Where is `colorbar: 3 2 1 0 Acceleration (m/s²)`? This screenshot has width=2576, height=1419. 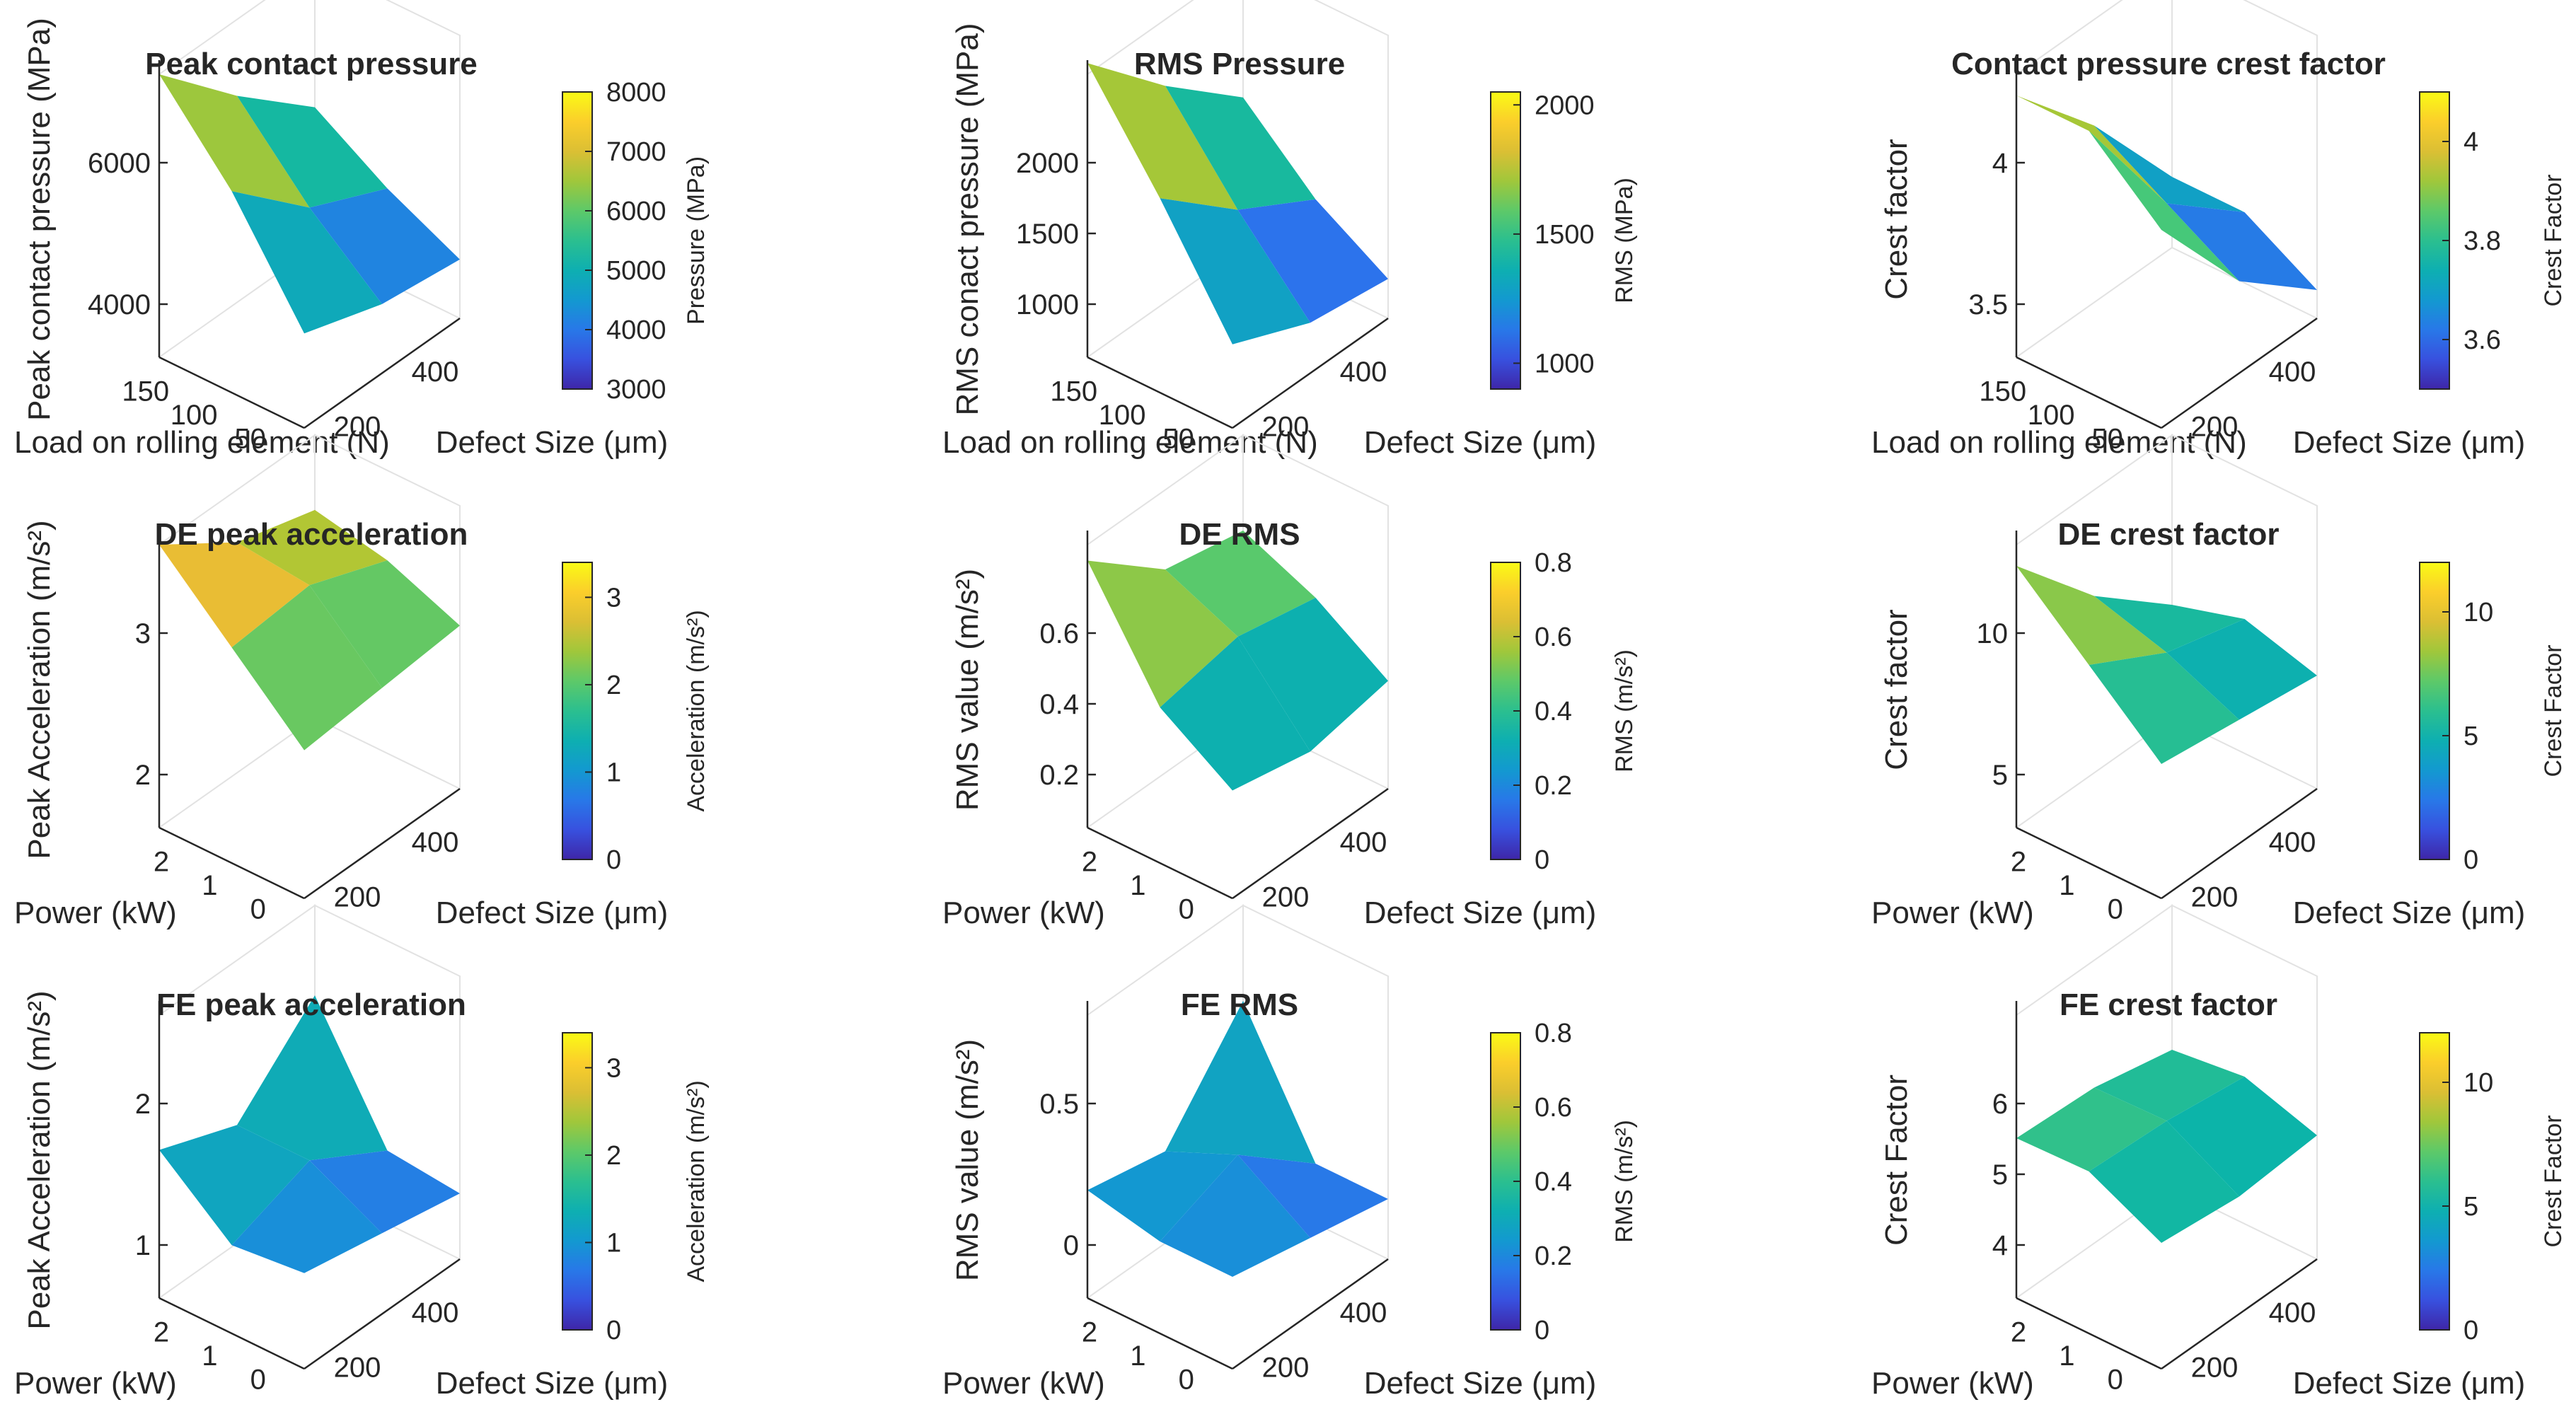 colorbar: 3 2 1 0 Acceleration (m/s²) is located at coordinates (636, 718).